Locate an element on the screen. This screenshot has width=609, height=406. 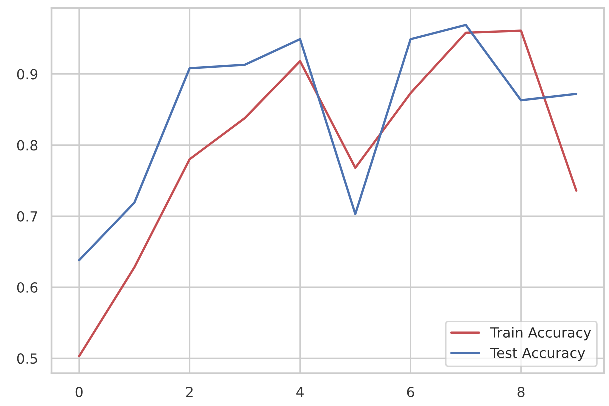
y-tick-label: 0.6 is located at coordinates (27, 287).